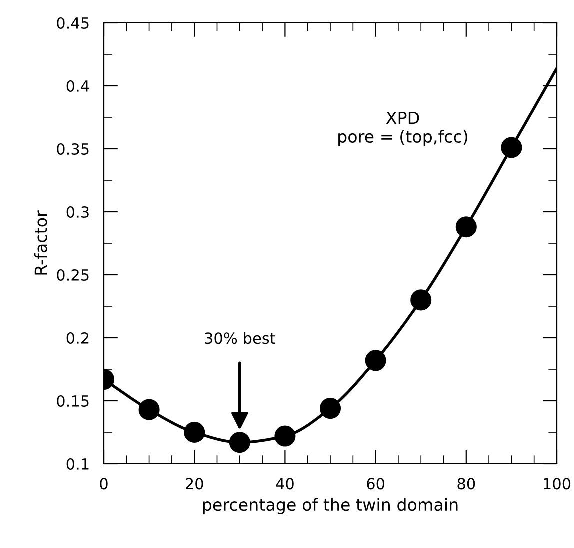  What do you see at coordinates (330, 506) in the screenshot?
I see `x-axis-title: percentage of the twin domain` at bounding box center [330, 506].